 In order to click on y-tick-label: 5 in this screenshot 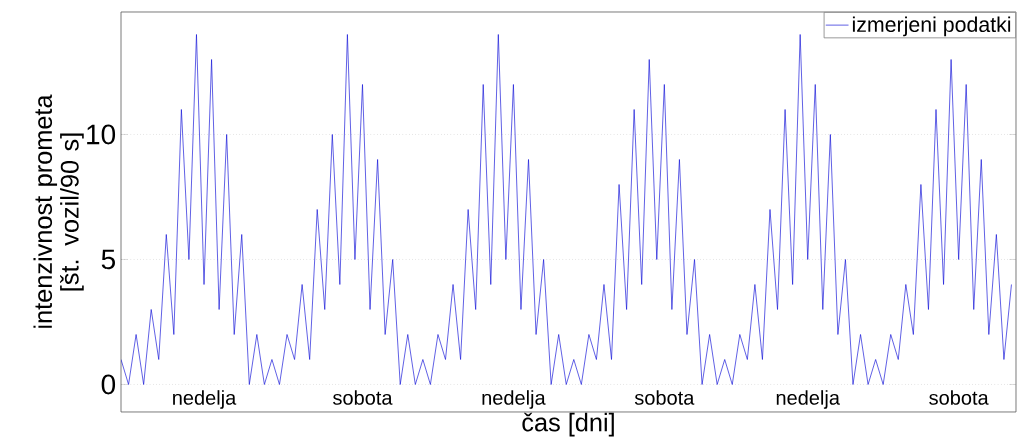, I will do `click(108, 259)`.